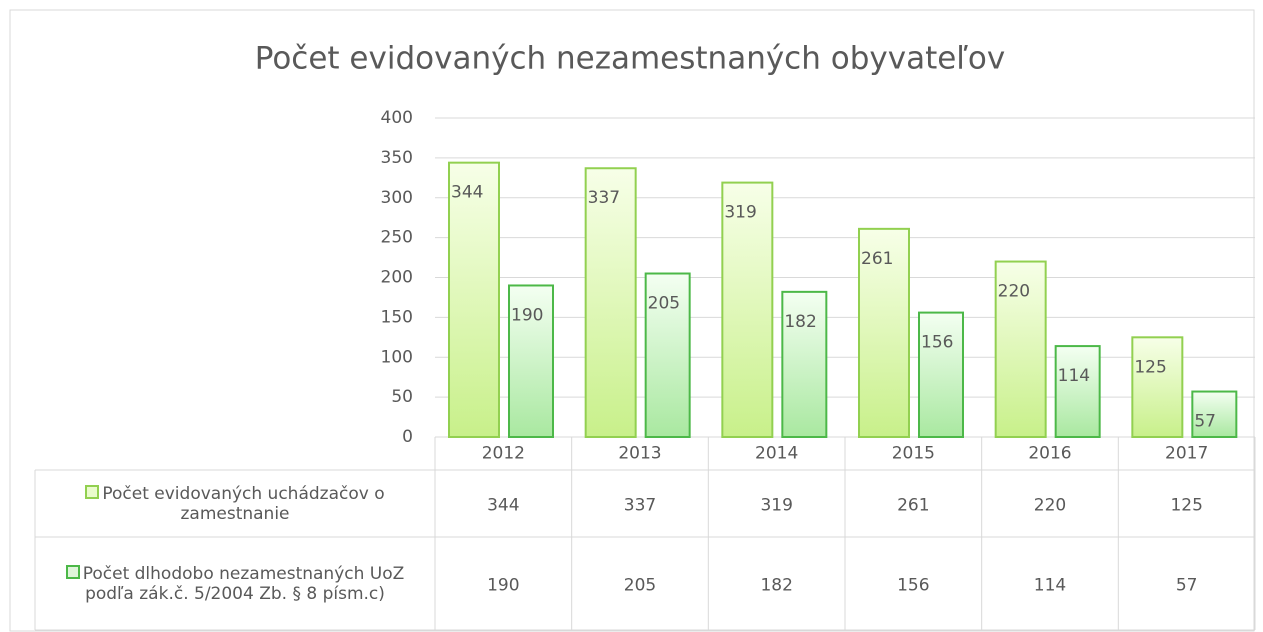 This screenshot has height=632, width=1263. I want to click on x-tick-label: 2013, so click(639, 454).